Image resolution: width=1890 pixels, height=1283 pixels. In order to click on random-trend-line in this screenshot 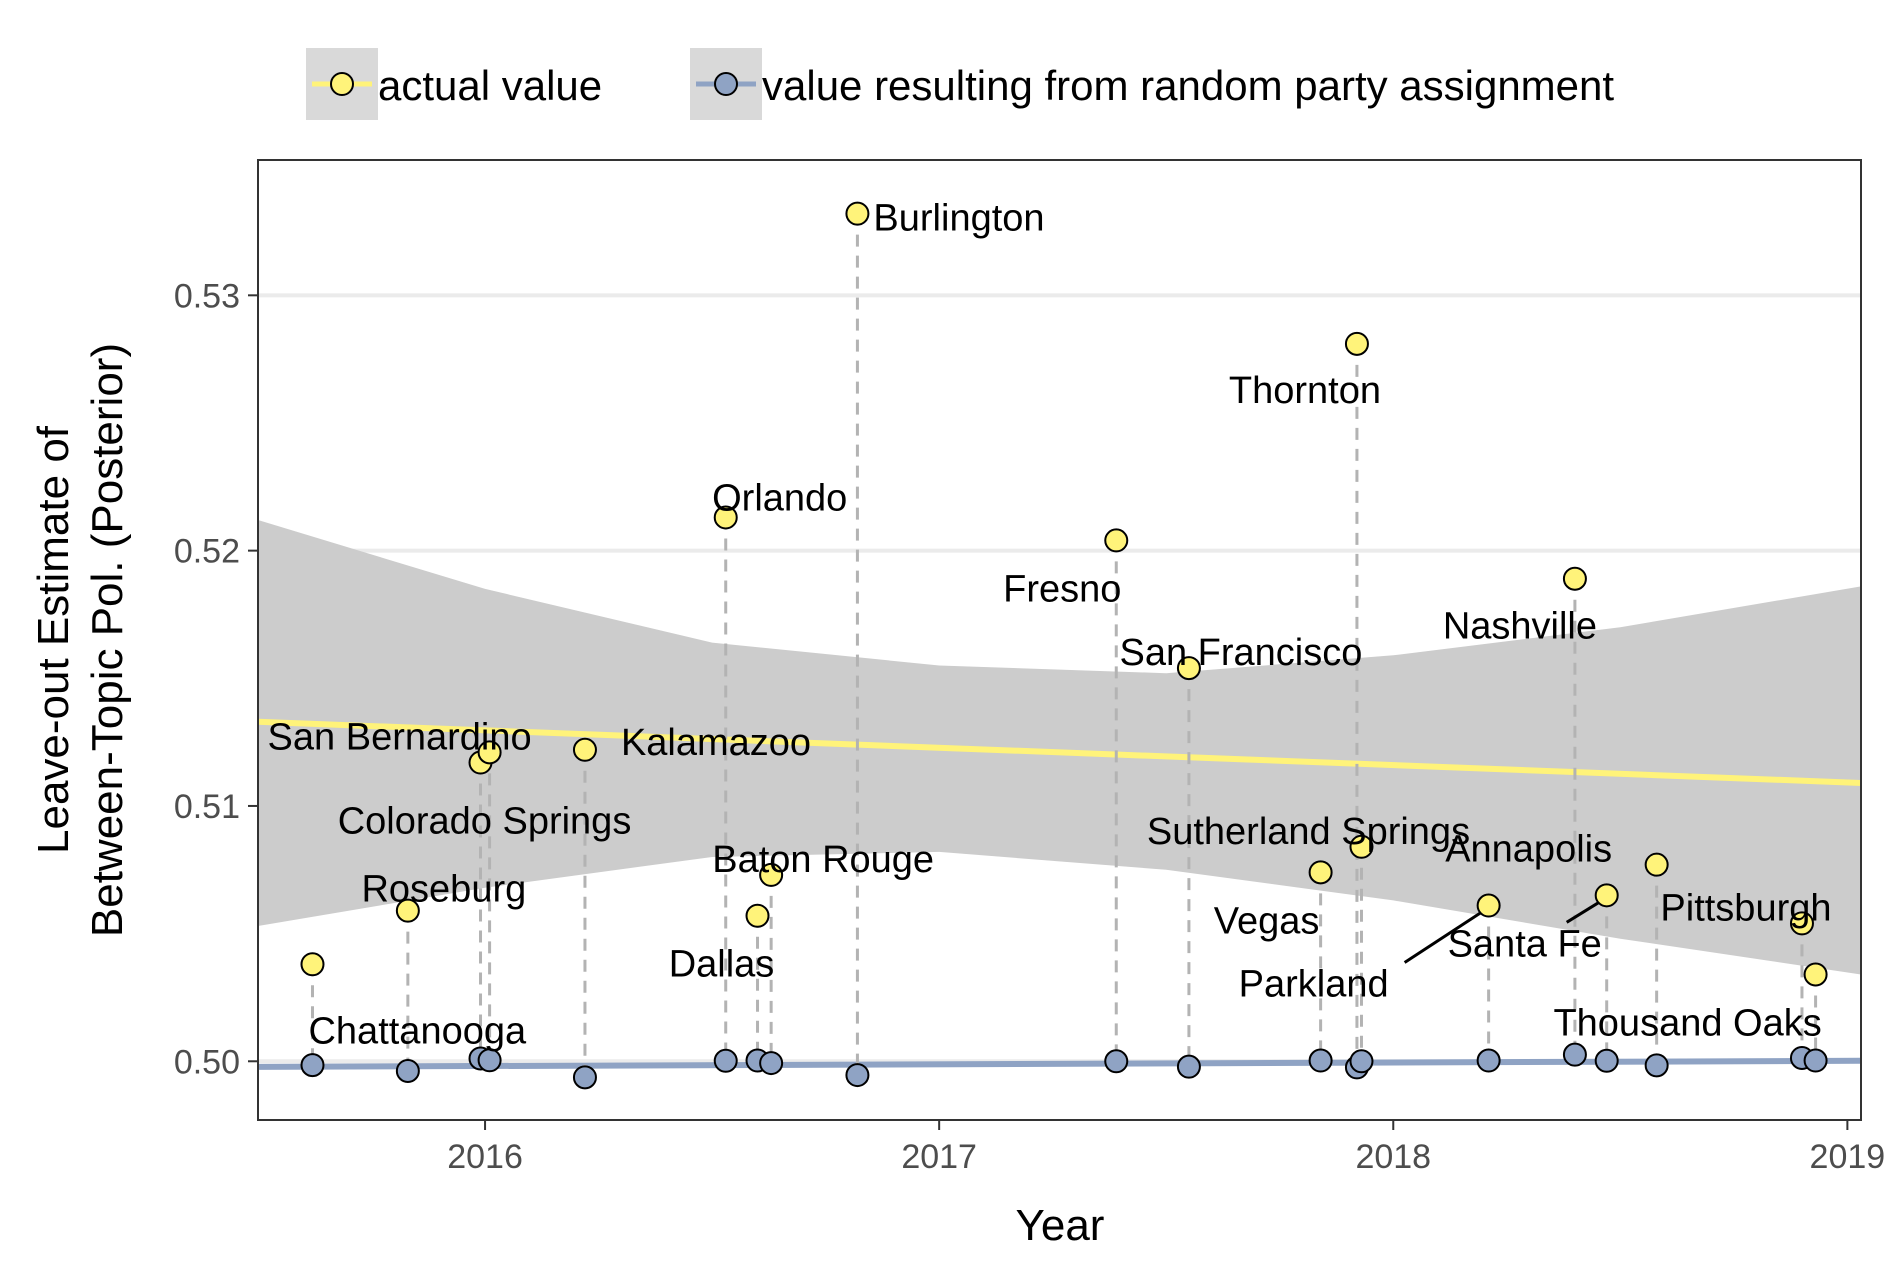, I will do `click(1059, 1063)`.